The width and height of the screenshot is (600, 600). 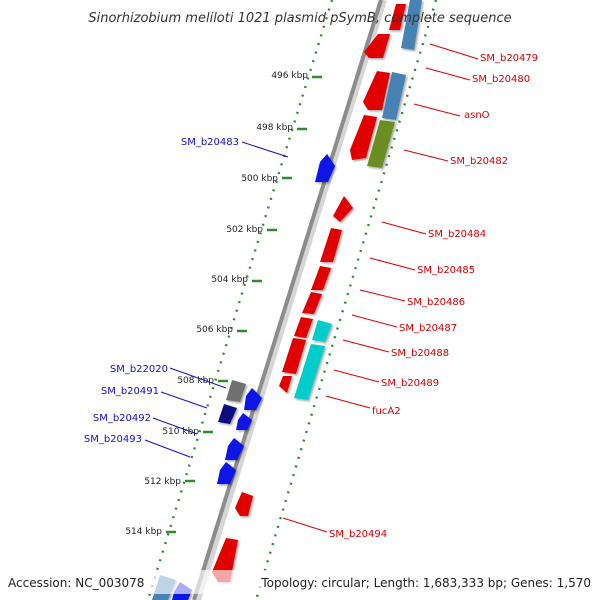 I want to click on tick-label-514: 514 kbp, so click(x=143, y=532).